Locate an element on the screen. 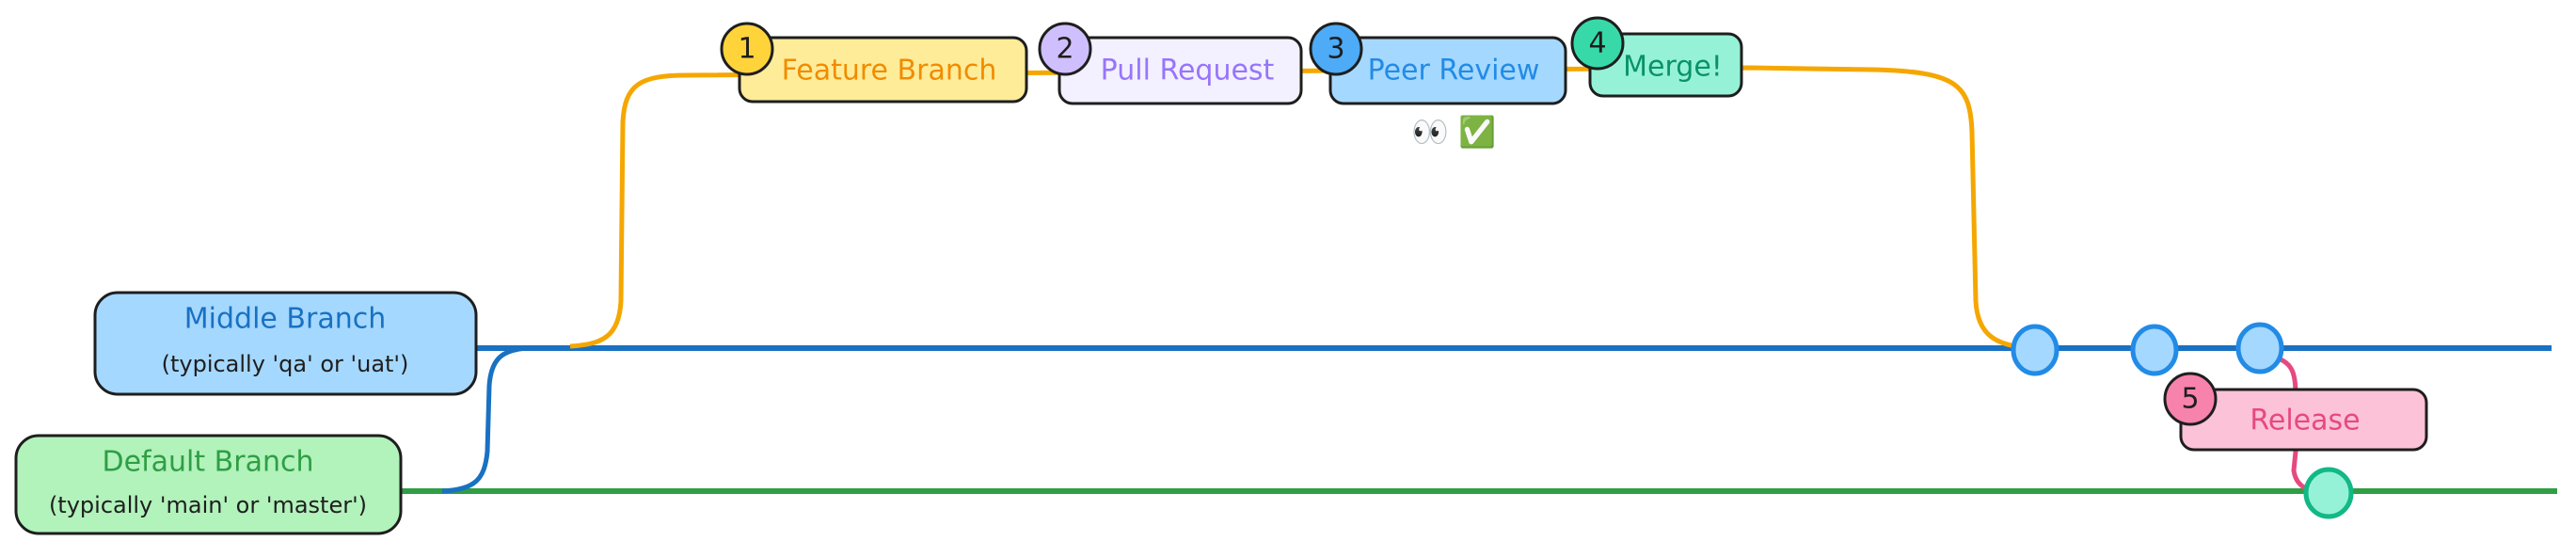 The image size is (2576, 557). step-number: 5 is located at coordinates (2190, 399).